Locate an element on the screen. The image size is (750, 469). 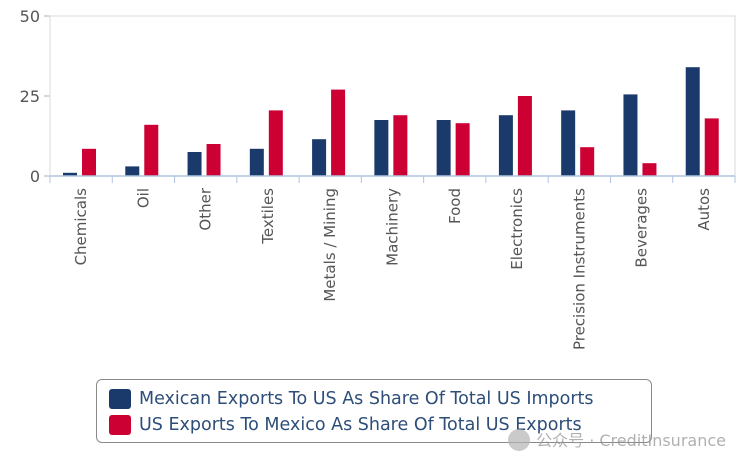
x-category-label: Precision Instruments is located at coordinates (579, 269).